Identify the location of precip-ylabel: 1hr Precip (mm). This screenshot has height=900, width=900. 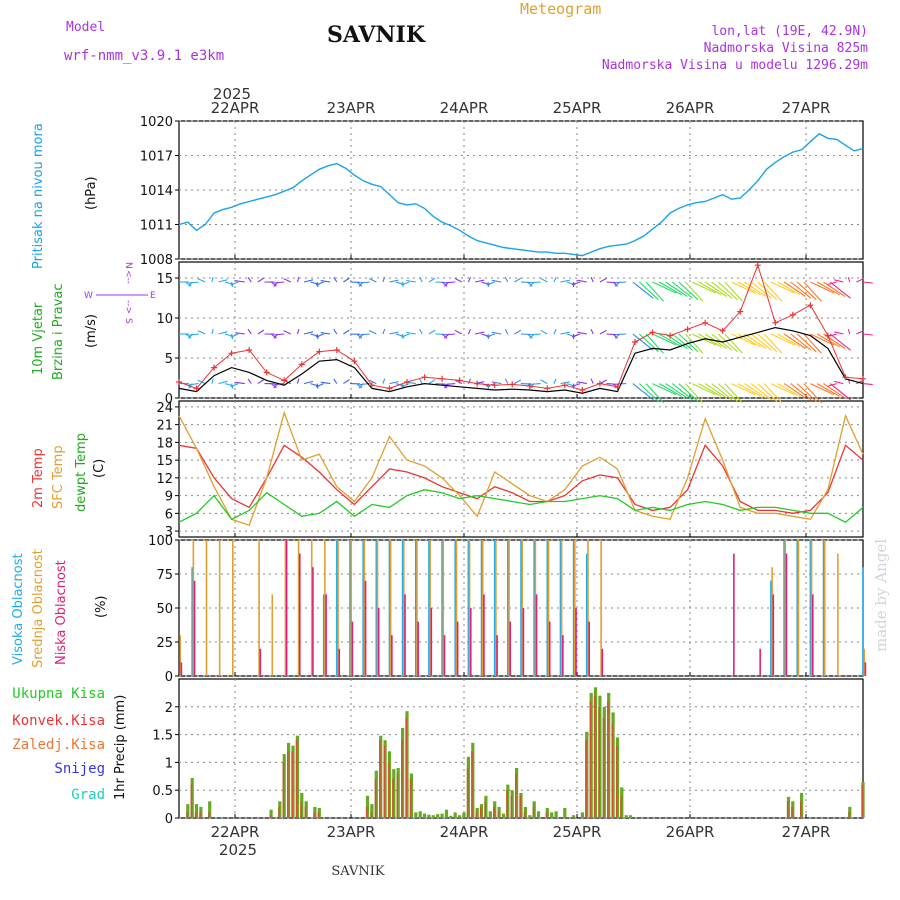
(120, 747).